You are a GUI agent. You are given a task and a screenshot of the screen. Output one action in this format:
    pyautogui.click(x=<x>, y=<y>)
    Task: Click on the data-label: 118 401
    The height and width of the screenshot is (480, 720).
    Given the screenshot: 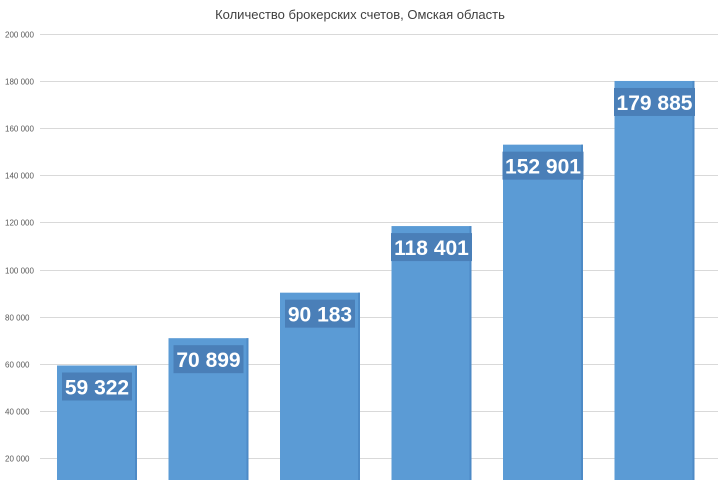 What is the action you would take?
    pyautogui.click(x=431, y=247)
    